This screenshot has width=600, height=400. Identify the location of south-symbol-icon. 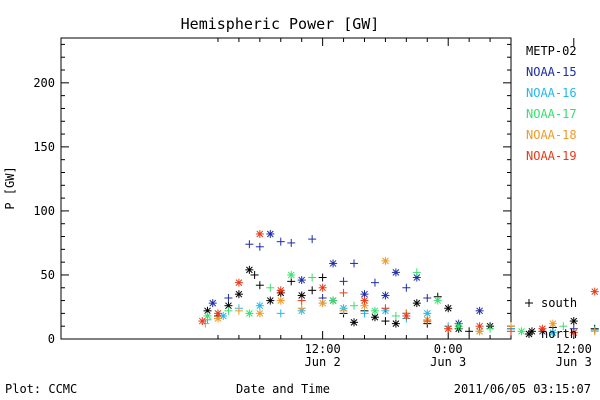
(529, 303).